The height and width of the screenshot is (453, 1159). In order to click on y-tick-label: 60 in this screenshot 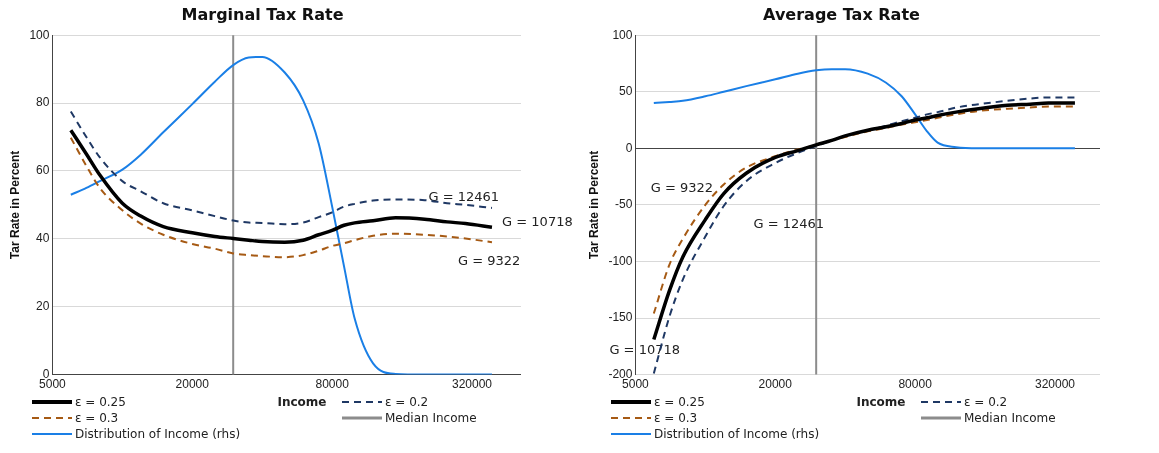, I will do `click(43, 170)`.